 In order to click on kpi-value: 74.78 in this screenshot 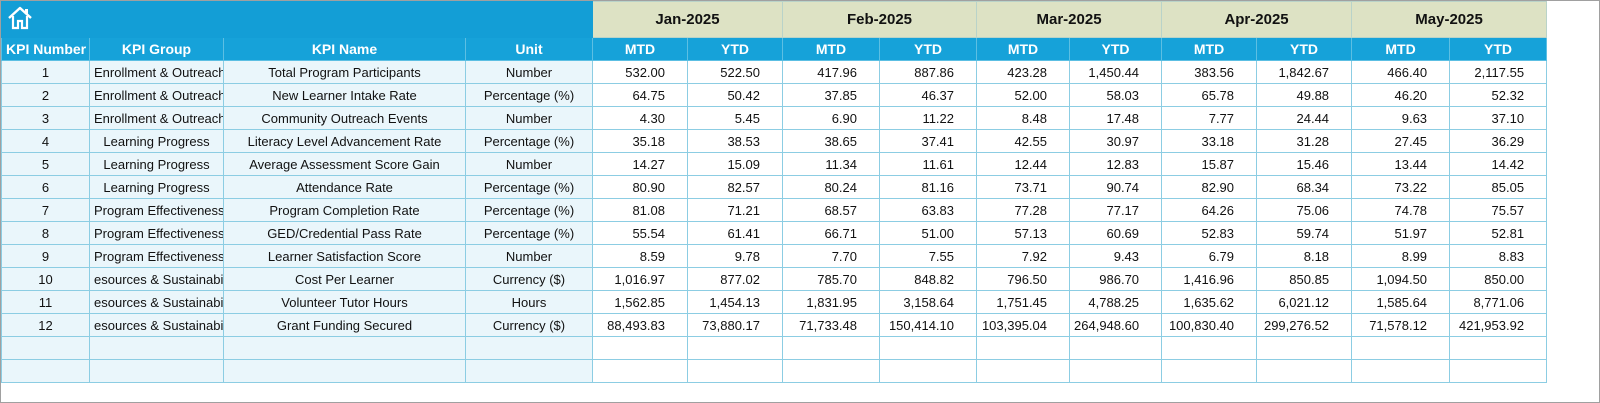, I will do `click(1401, 210)`.